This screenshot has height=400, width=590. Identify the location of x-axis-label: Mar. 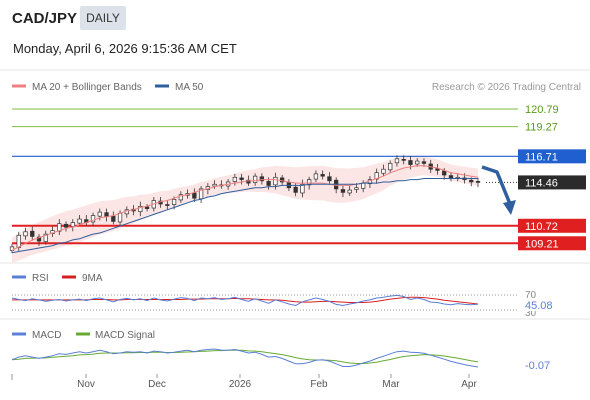
(391, 384).